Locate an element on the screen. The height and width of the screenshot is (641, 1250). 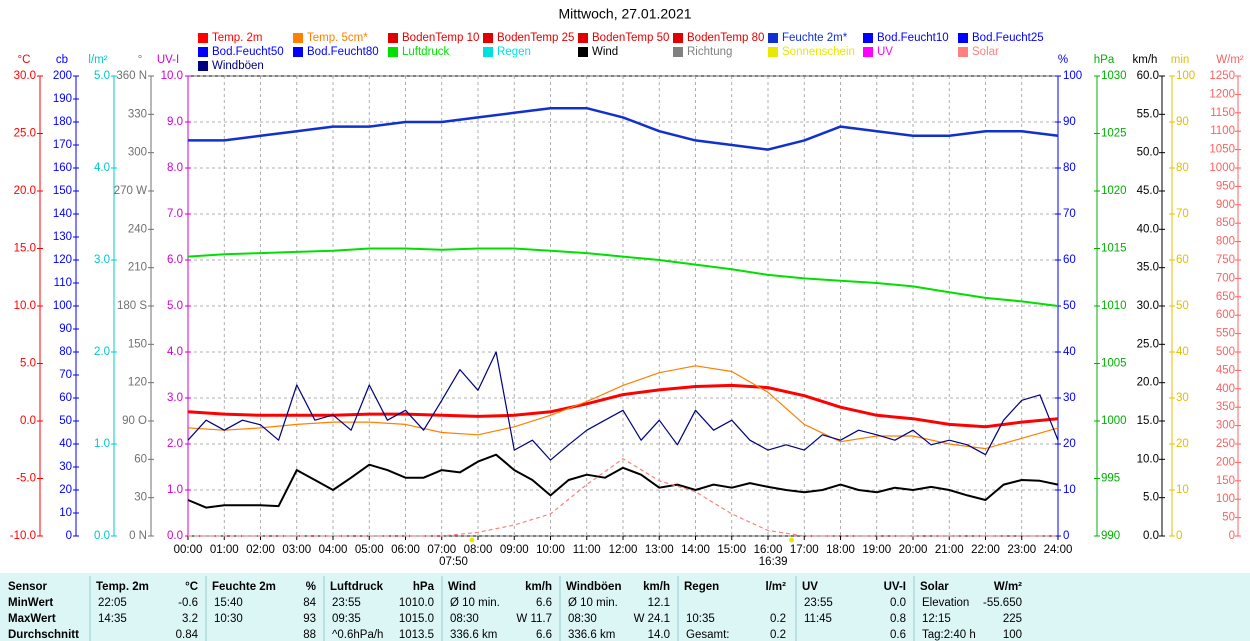
y-tick-label: 190 is located at coordinates (62, 99).